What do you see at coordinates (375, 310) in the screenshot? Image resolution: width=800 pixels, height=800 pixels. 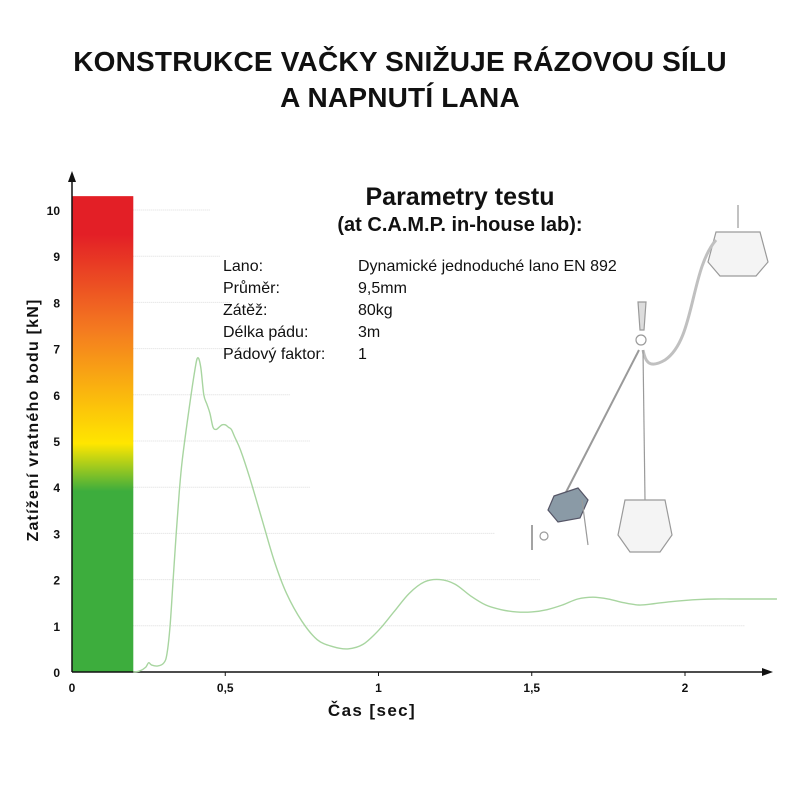 I see `param-value: 80kg` at bounding box center [375, 310].